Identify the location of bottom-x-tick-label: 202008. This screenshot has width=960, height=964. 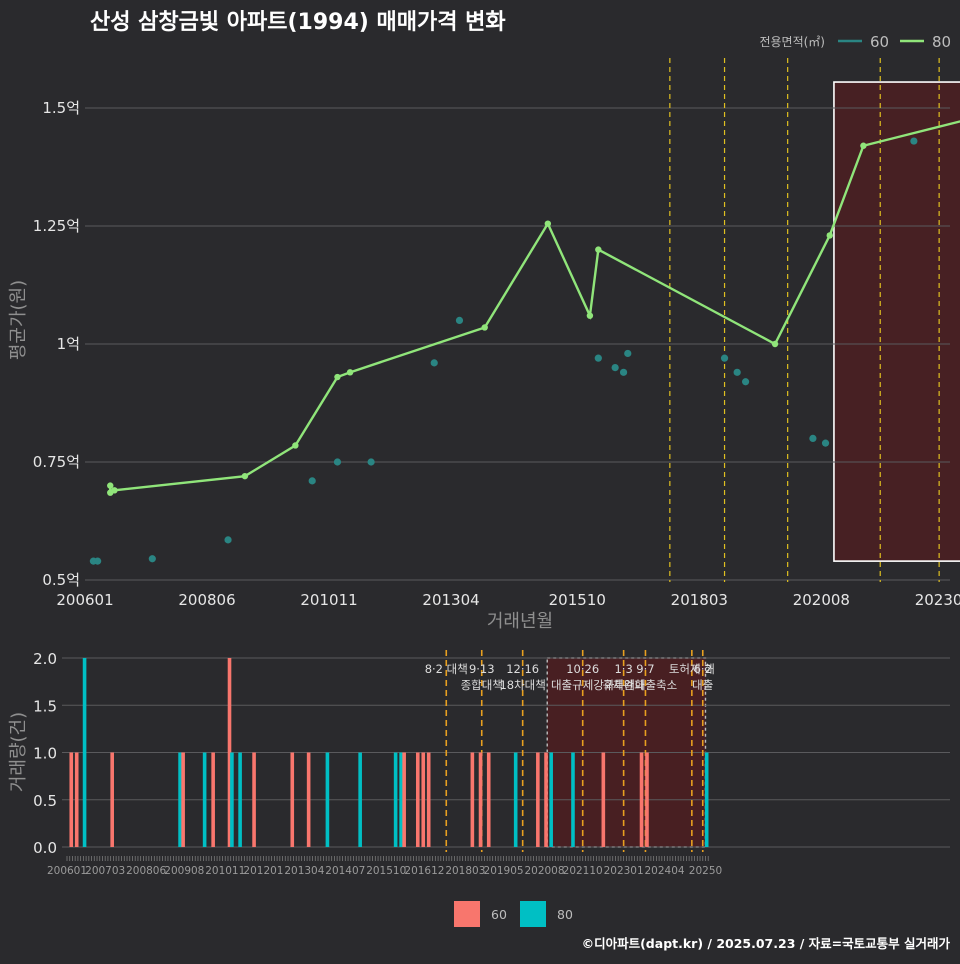
(544, 871).